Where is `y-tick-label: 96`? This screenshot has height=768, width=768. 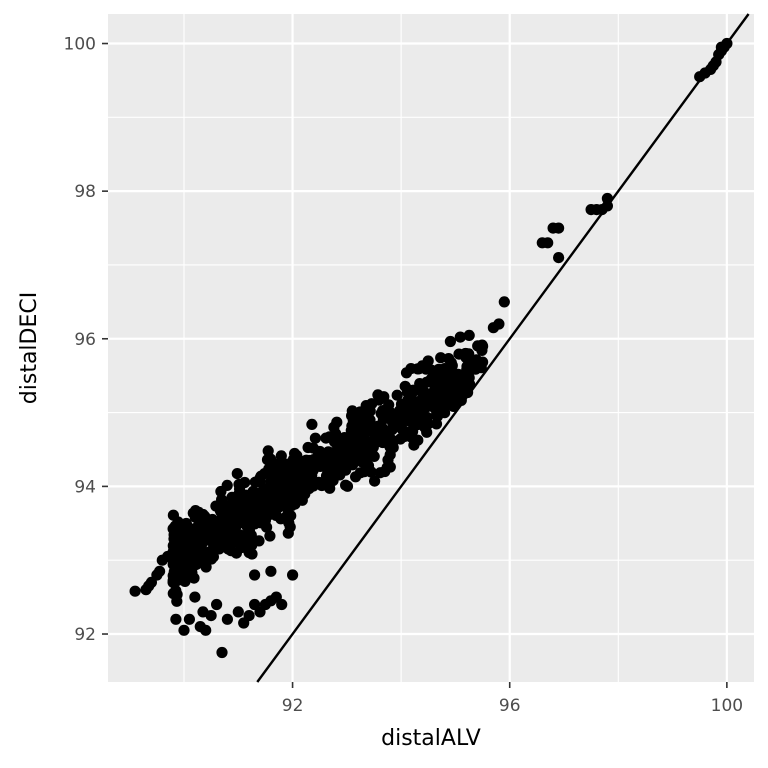 y-tick-label: 96 is located at coordinates (85, 340).